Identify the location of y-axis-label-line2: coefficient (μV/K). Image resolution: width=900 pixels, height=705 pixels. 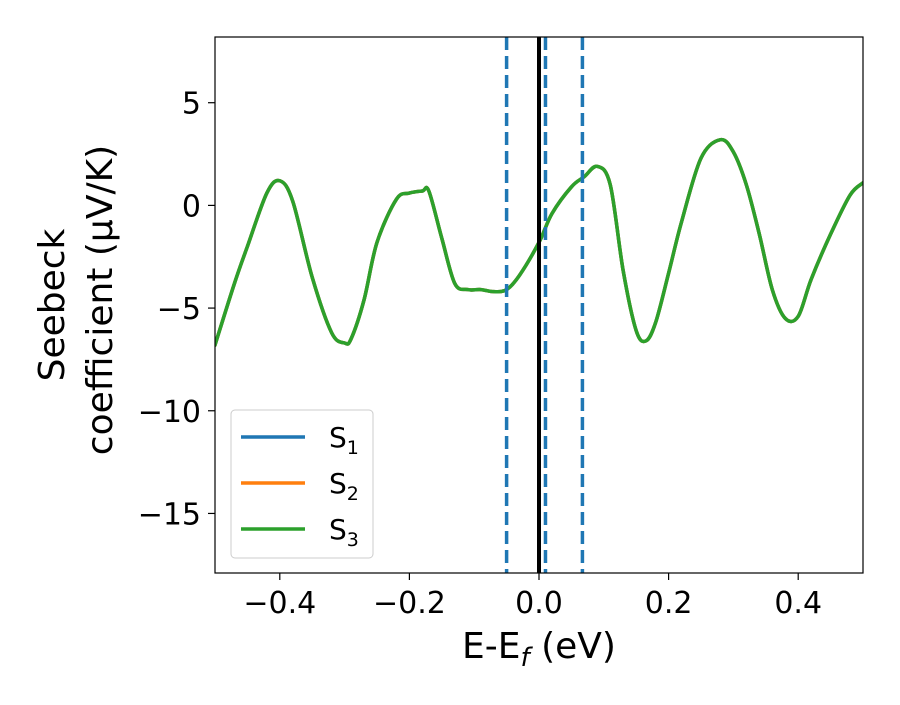
(100, 300).